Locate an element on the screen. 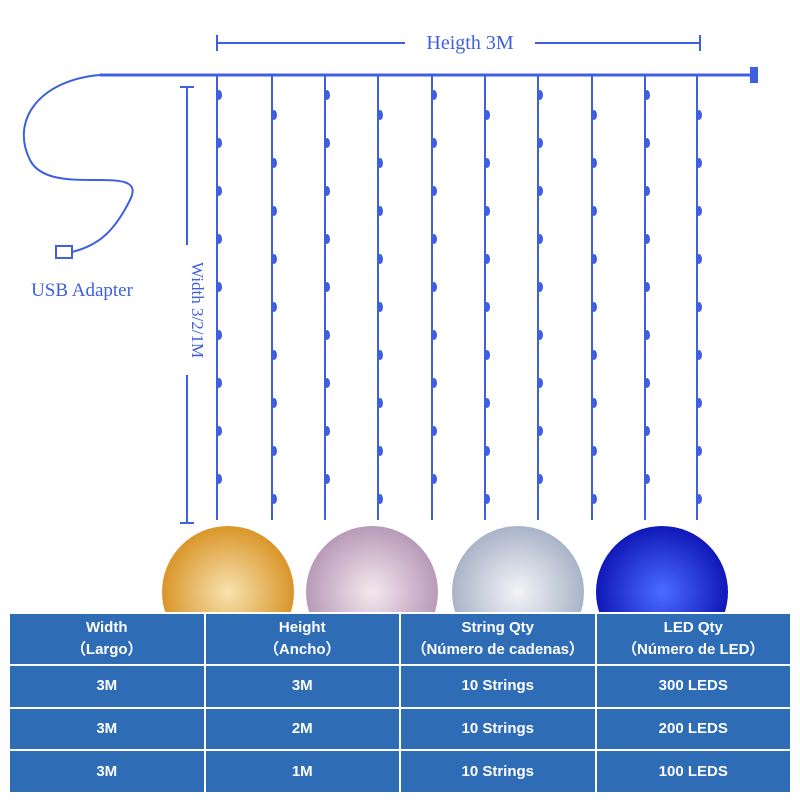 This screenshot has height=800, width=800. wire-end is located at coordinates (754, 75).